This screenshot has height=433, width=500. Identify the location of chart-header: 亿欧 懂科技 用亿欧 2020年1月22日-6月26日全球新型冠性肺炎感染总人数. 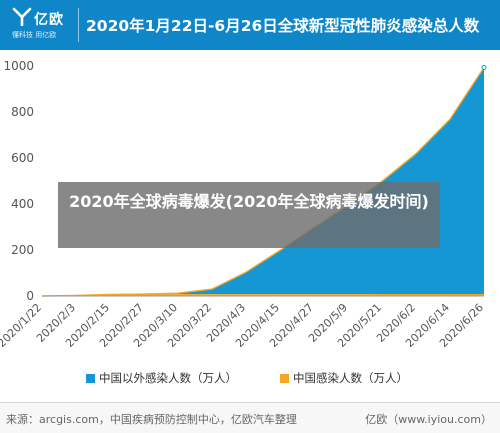
(250, 25).